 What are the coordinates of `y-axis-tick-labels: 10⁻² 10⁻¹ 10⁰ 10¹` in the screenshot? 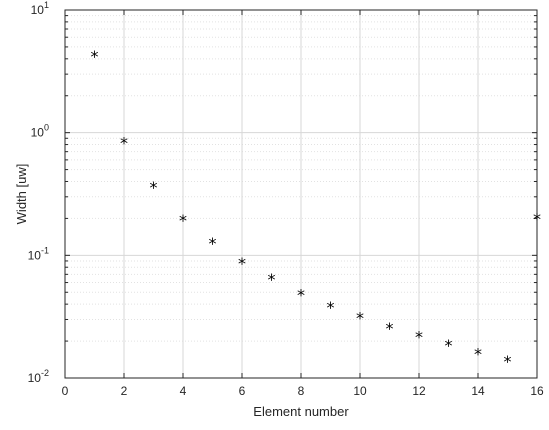 It's located at (38, 192).